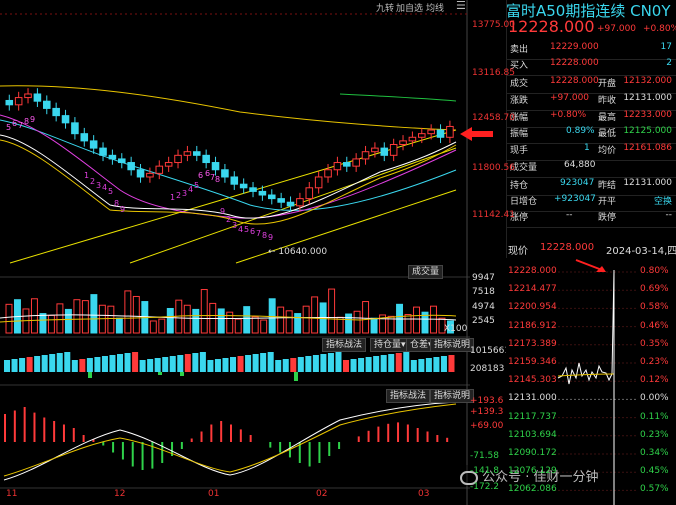 This screenshot has width=676, height=505. Describe the element at coordinates (452, 345) in the screenshot. I see `oi-help-button: 指标说明` at that location.